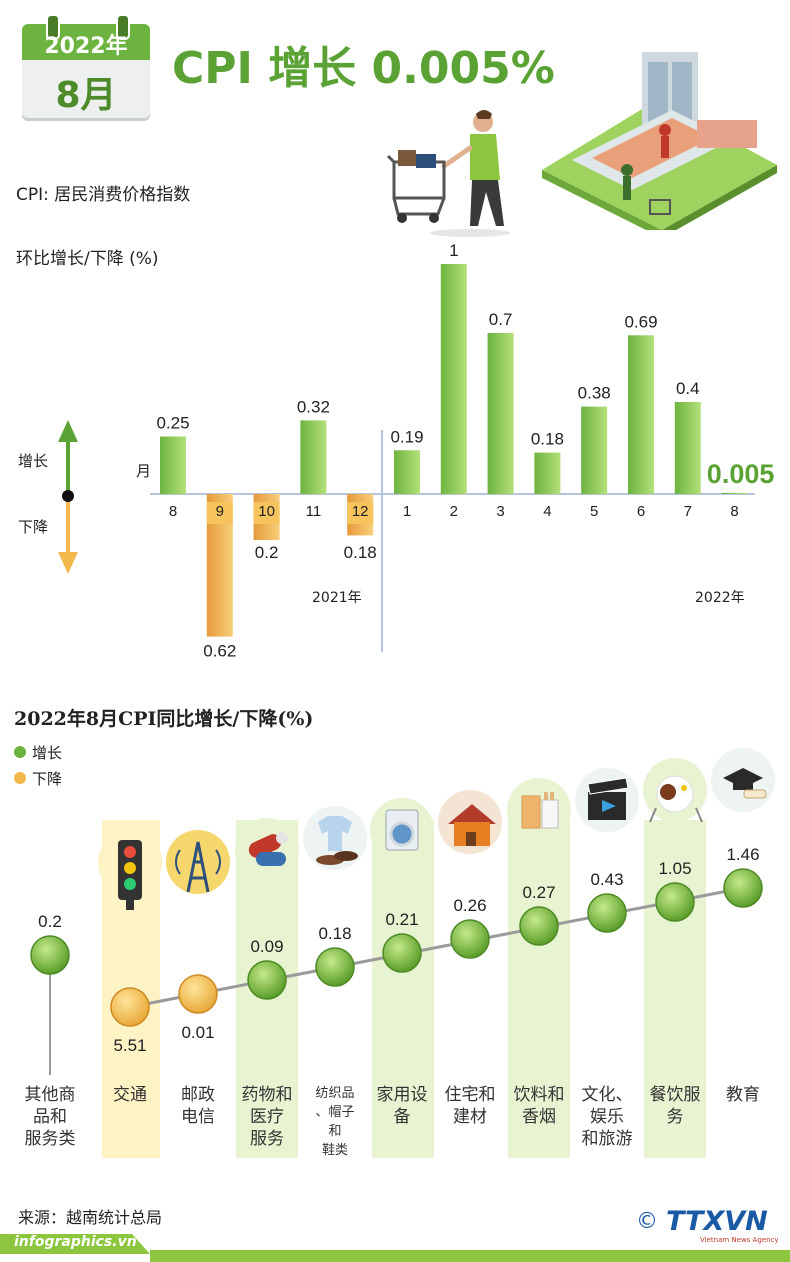 The height and width of the screenshot is (1262, 790). I want to click on category-label: 文化、 娱乐 和旅游, so click(607, 1117).